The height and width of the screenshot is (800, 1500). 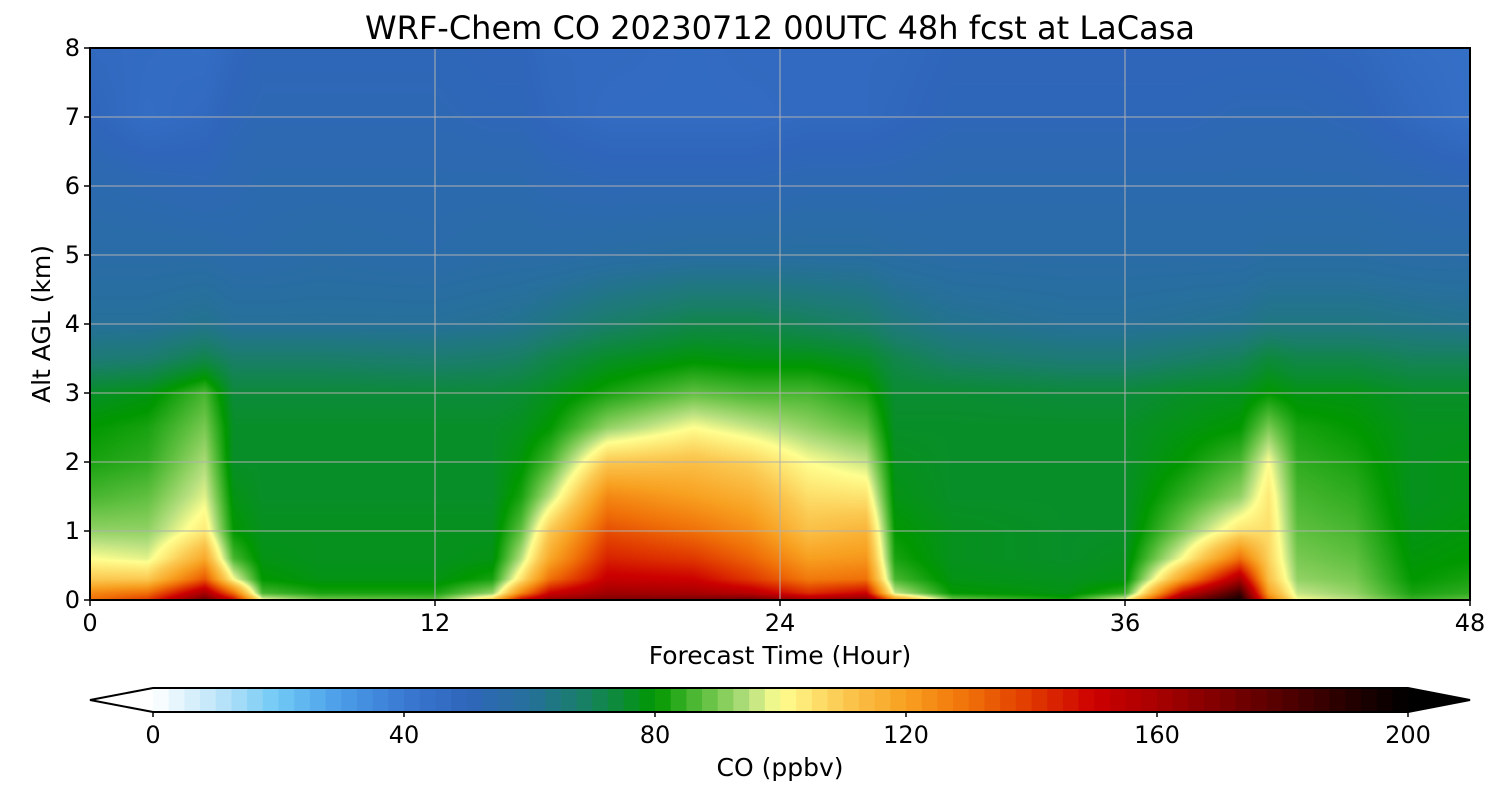 What do you see at coordinates (72, 48) in the screenshot?
I see `y-tick-label: 8` at bounding box center [72, 48].